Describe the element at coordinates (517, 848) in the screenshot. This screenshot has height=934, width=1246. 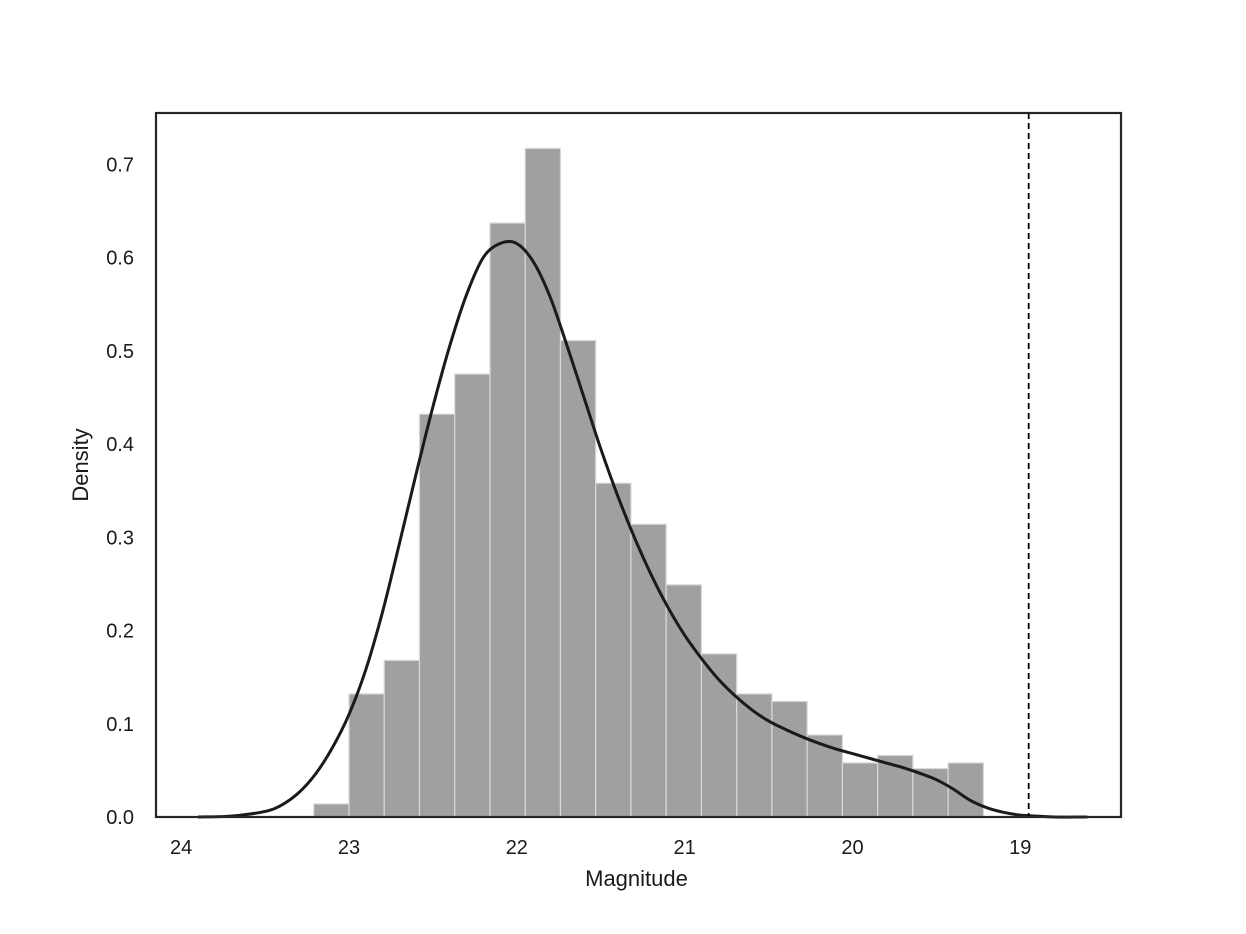
I see `x-tick-label: 22` at that location.